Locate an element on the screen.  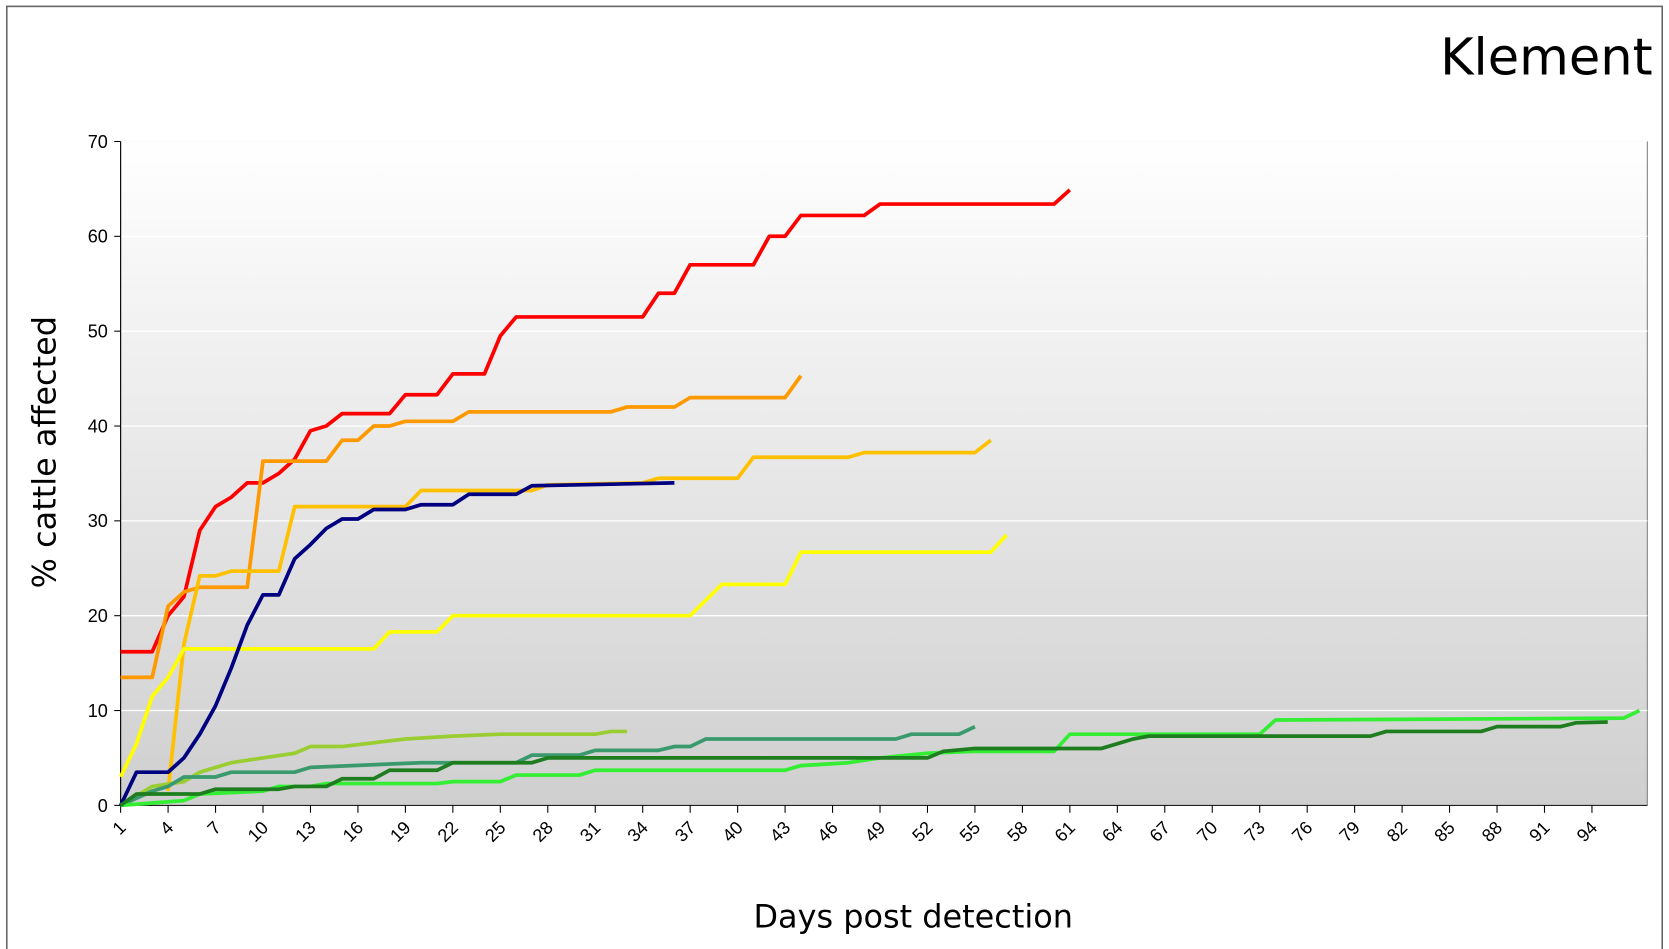
y-tick-label: 40 is located at coordinates (98, 426).